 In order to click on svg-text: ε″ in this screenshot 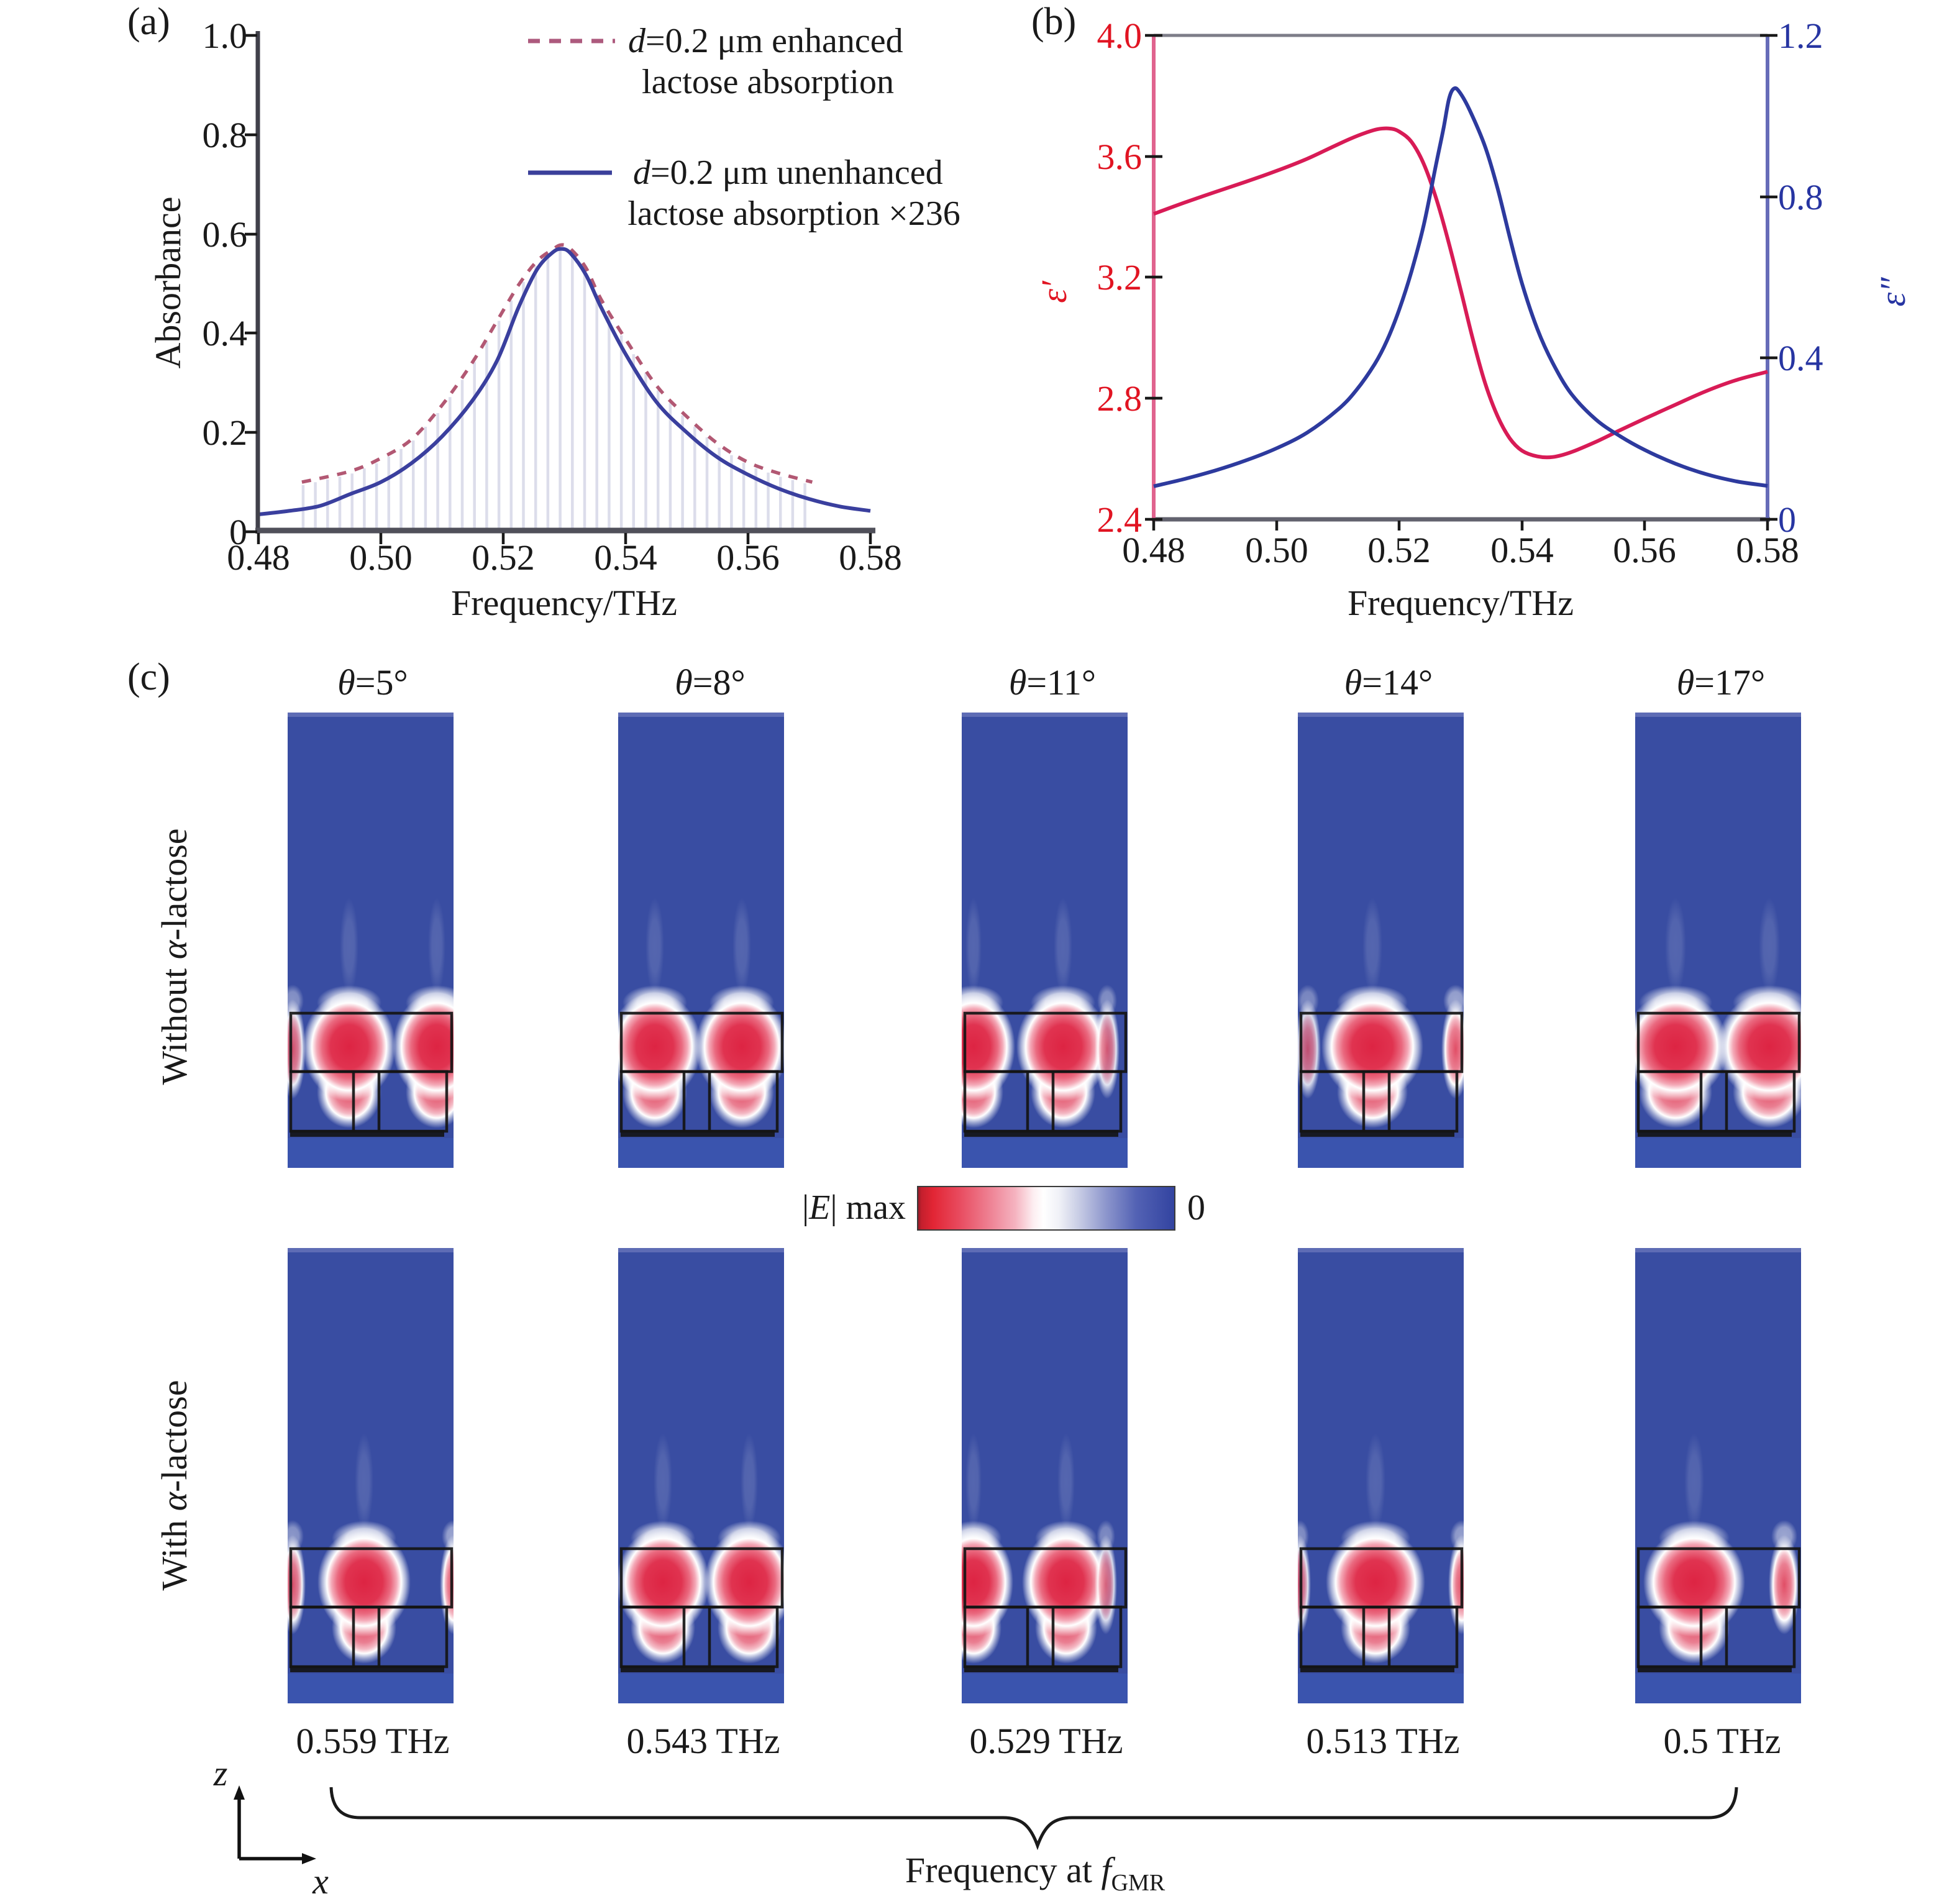, I will do `click(1893, 292)`.